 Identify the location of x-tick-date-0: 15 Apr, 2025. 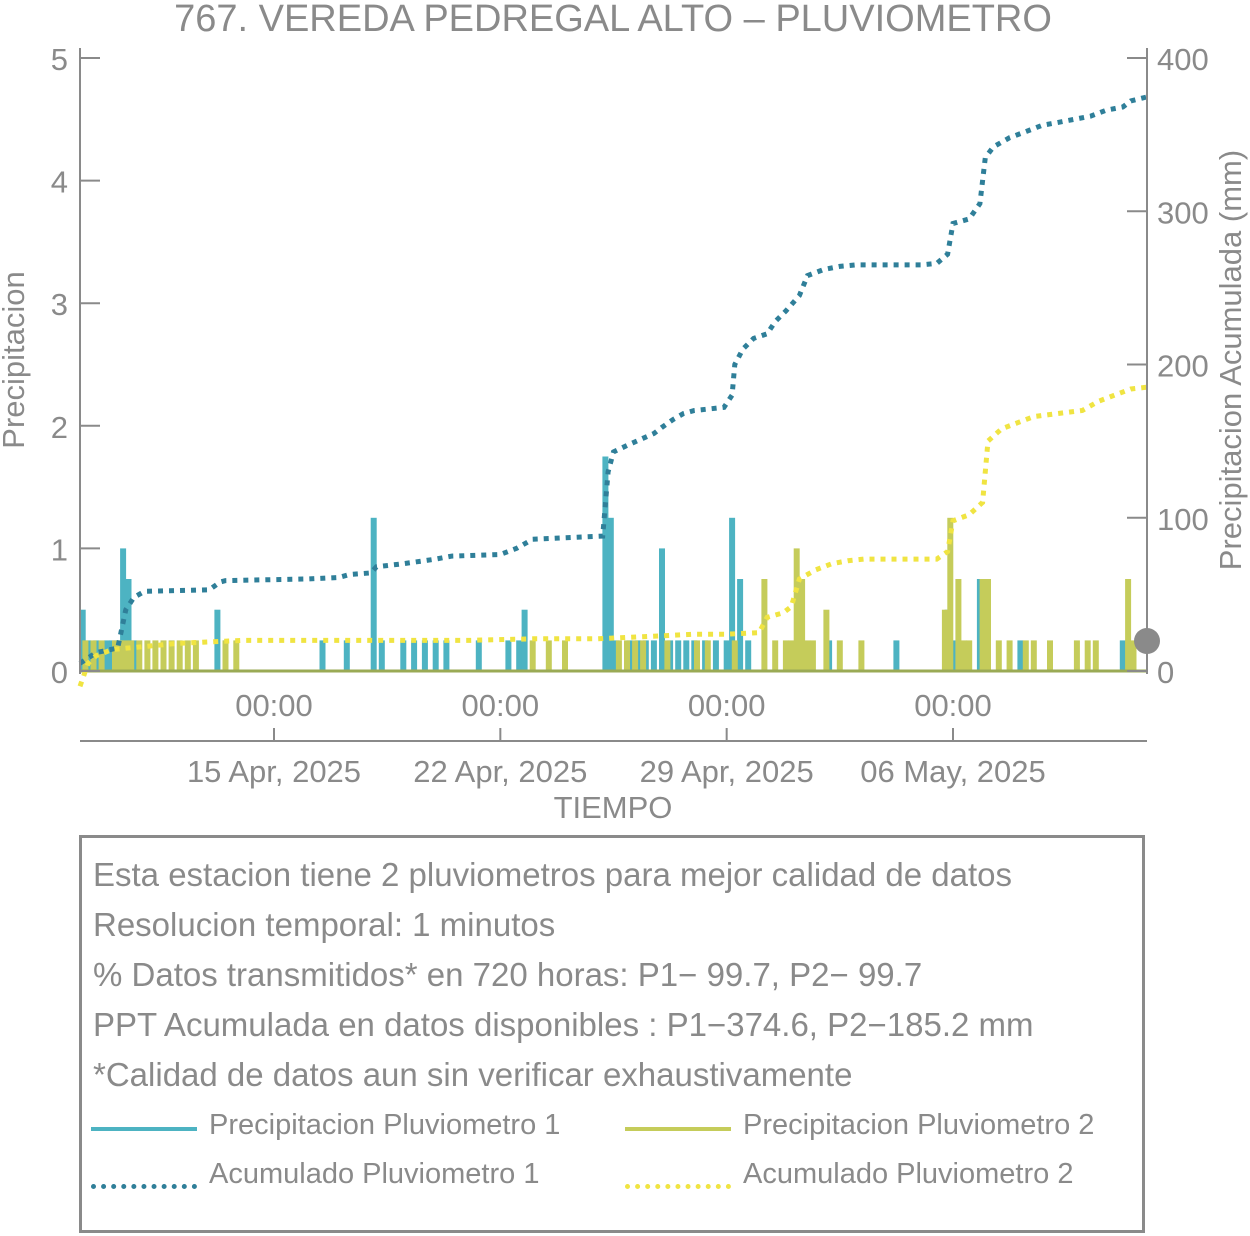
(274, 771).